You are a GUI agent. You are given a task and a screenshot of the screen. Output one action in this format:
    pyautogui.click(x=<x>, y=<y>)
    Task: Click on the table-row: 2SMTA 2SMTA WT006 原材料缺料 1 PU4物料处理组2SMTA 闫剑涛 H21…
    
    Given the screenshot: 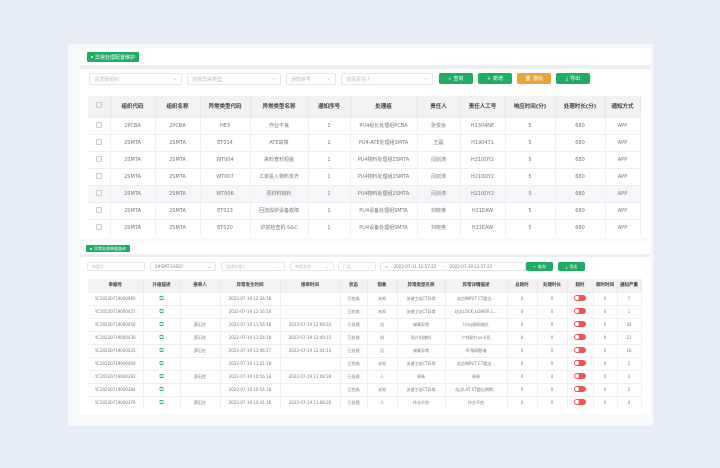 What is the action you would take?
    pyautogui.click(x=364, y=193)
    